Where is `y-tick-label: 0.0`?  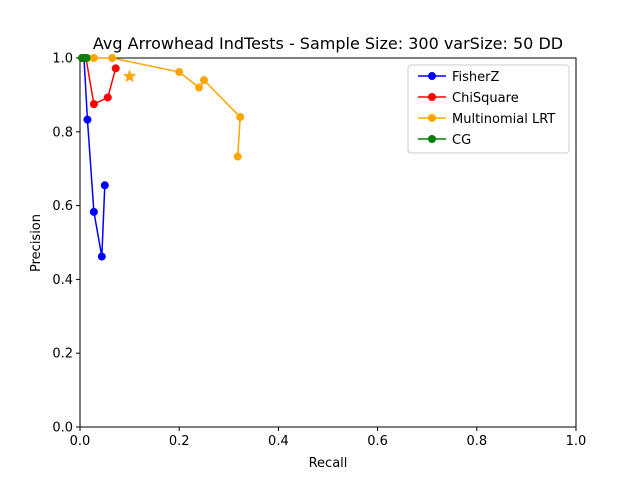 y-tick-label: 0.0 is located at coordinates (62, 428).